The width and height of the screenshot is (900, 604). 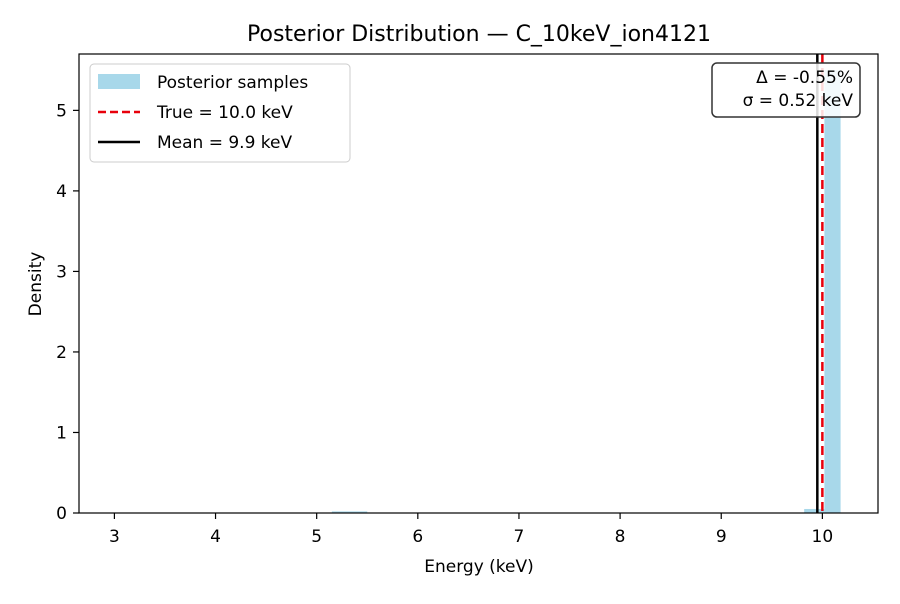 What do you see at coordinates (61, 514) in the screenshot?
I see `y-tick-label: 0` at bounding box center [61, 514].